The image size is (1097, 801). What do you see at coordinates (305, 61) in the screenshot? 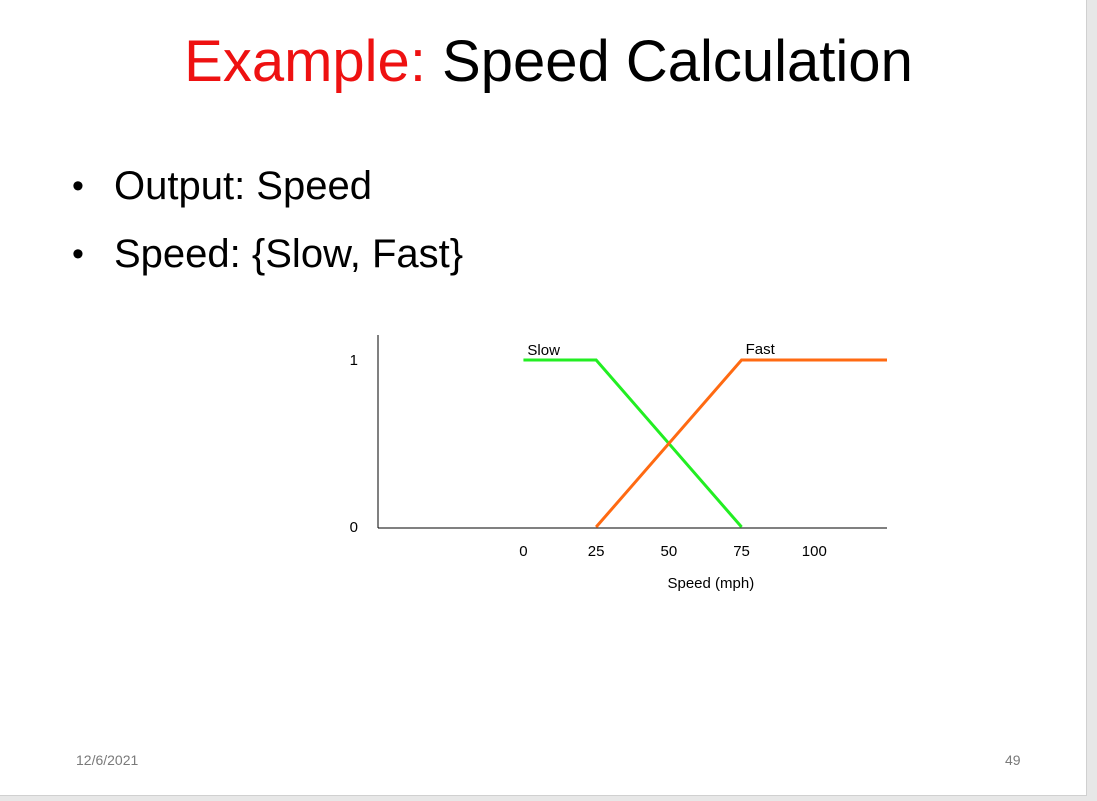
I see `title-accent: Example:` at bounding box center [305, 61].